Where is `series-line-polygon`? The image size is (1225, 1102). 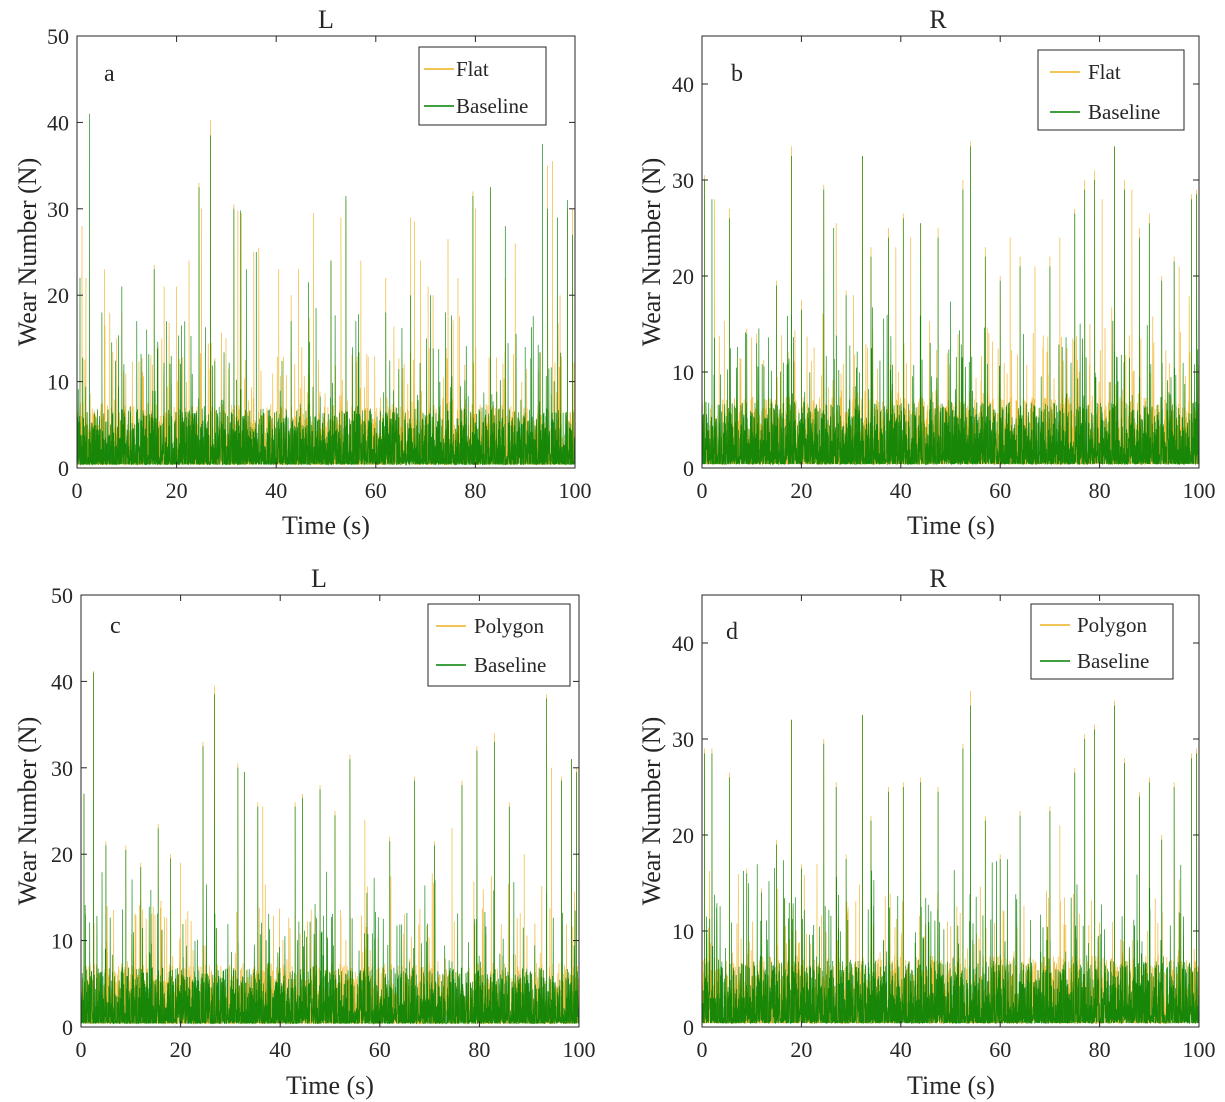
series-line-polygon is located at coordinates (330, 848).